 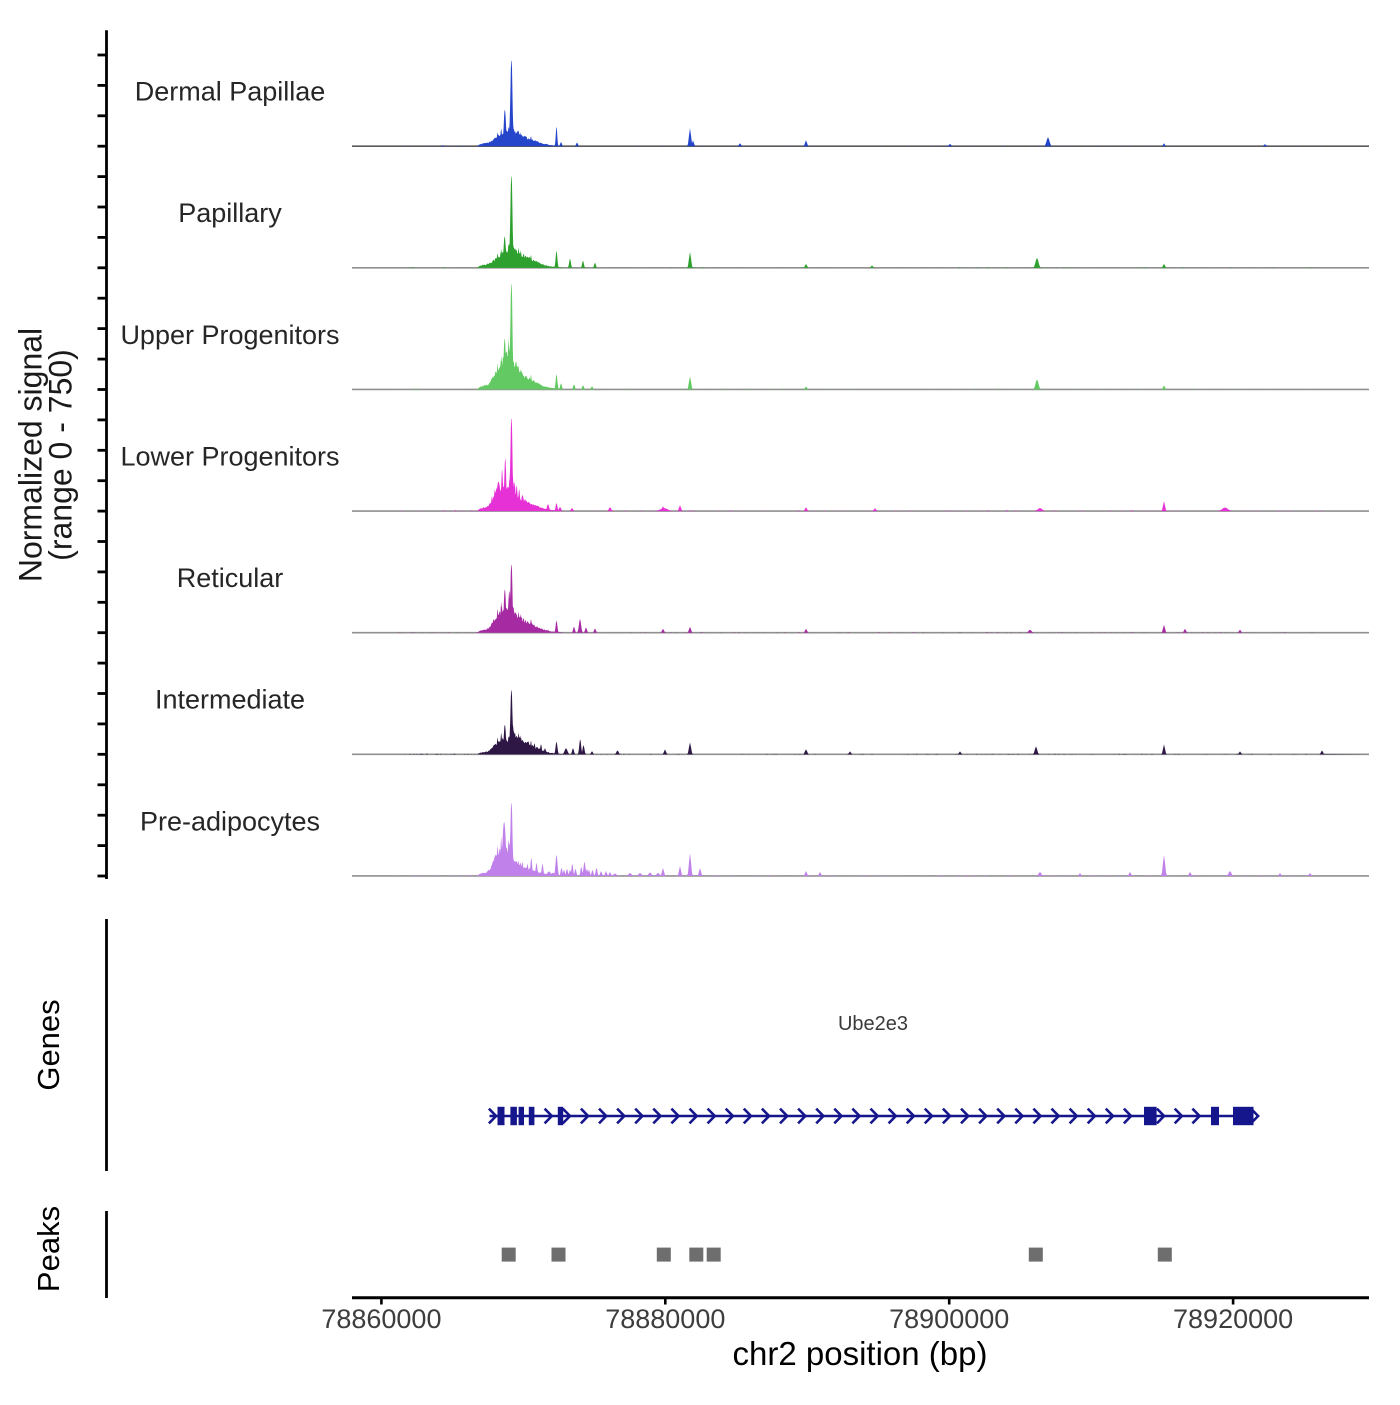 What do you see at coordinates (230, 578) in the screenshot?
I see `svg-text: Reticular` at bounding box center [230, 578].